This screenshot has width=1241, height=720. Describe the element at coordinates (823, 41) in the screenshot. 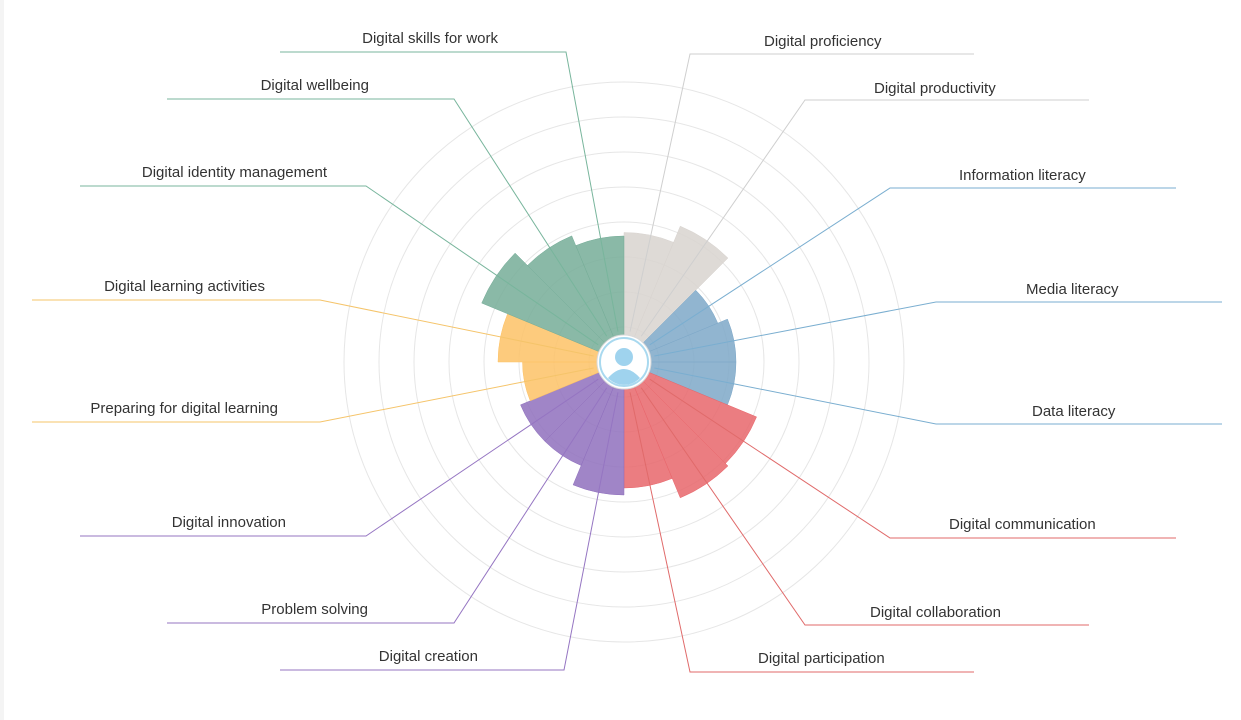

I see `segment-label: Digital proficiency` at that location.